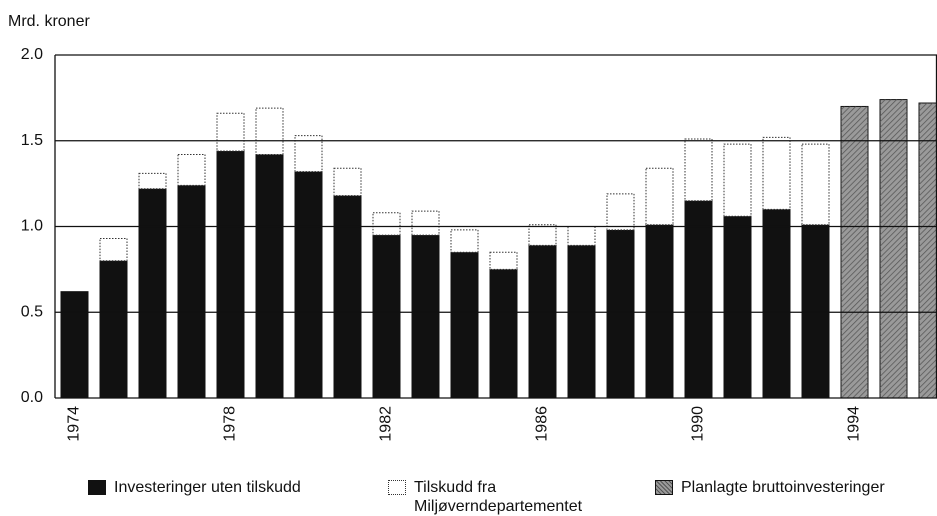 The image size is (937, 516). What do you see at coordinates (386, 424) in the screenshot?
I see `x-tick-label: 1982` at bounding box center [386, 424].